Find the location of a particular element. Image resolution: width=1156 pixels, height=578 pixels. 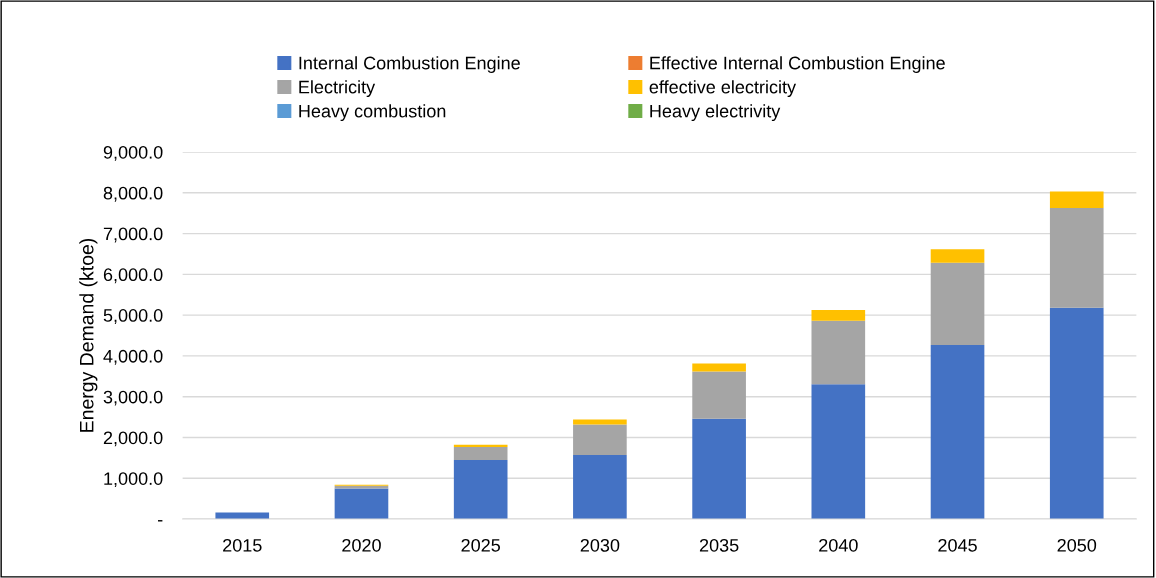

y-tick-label: 1,000.0 is located at coordinates (133, 480).